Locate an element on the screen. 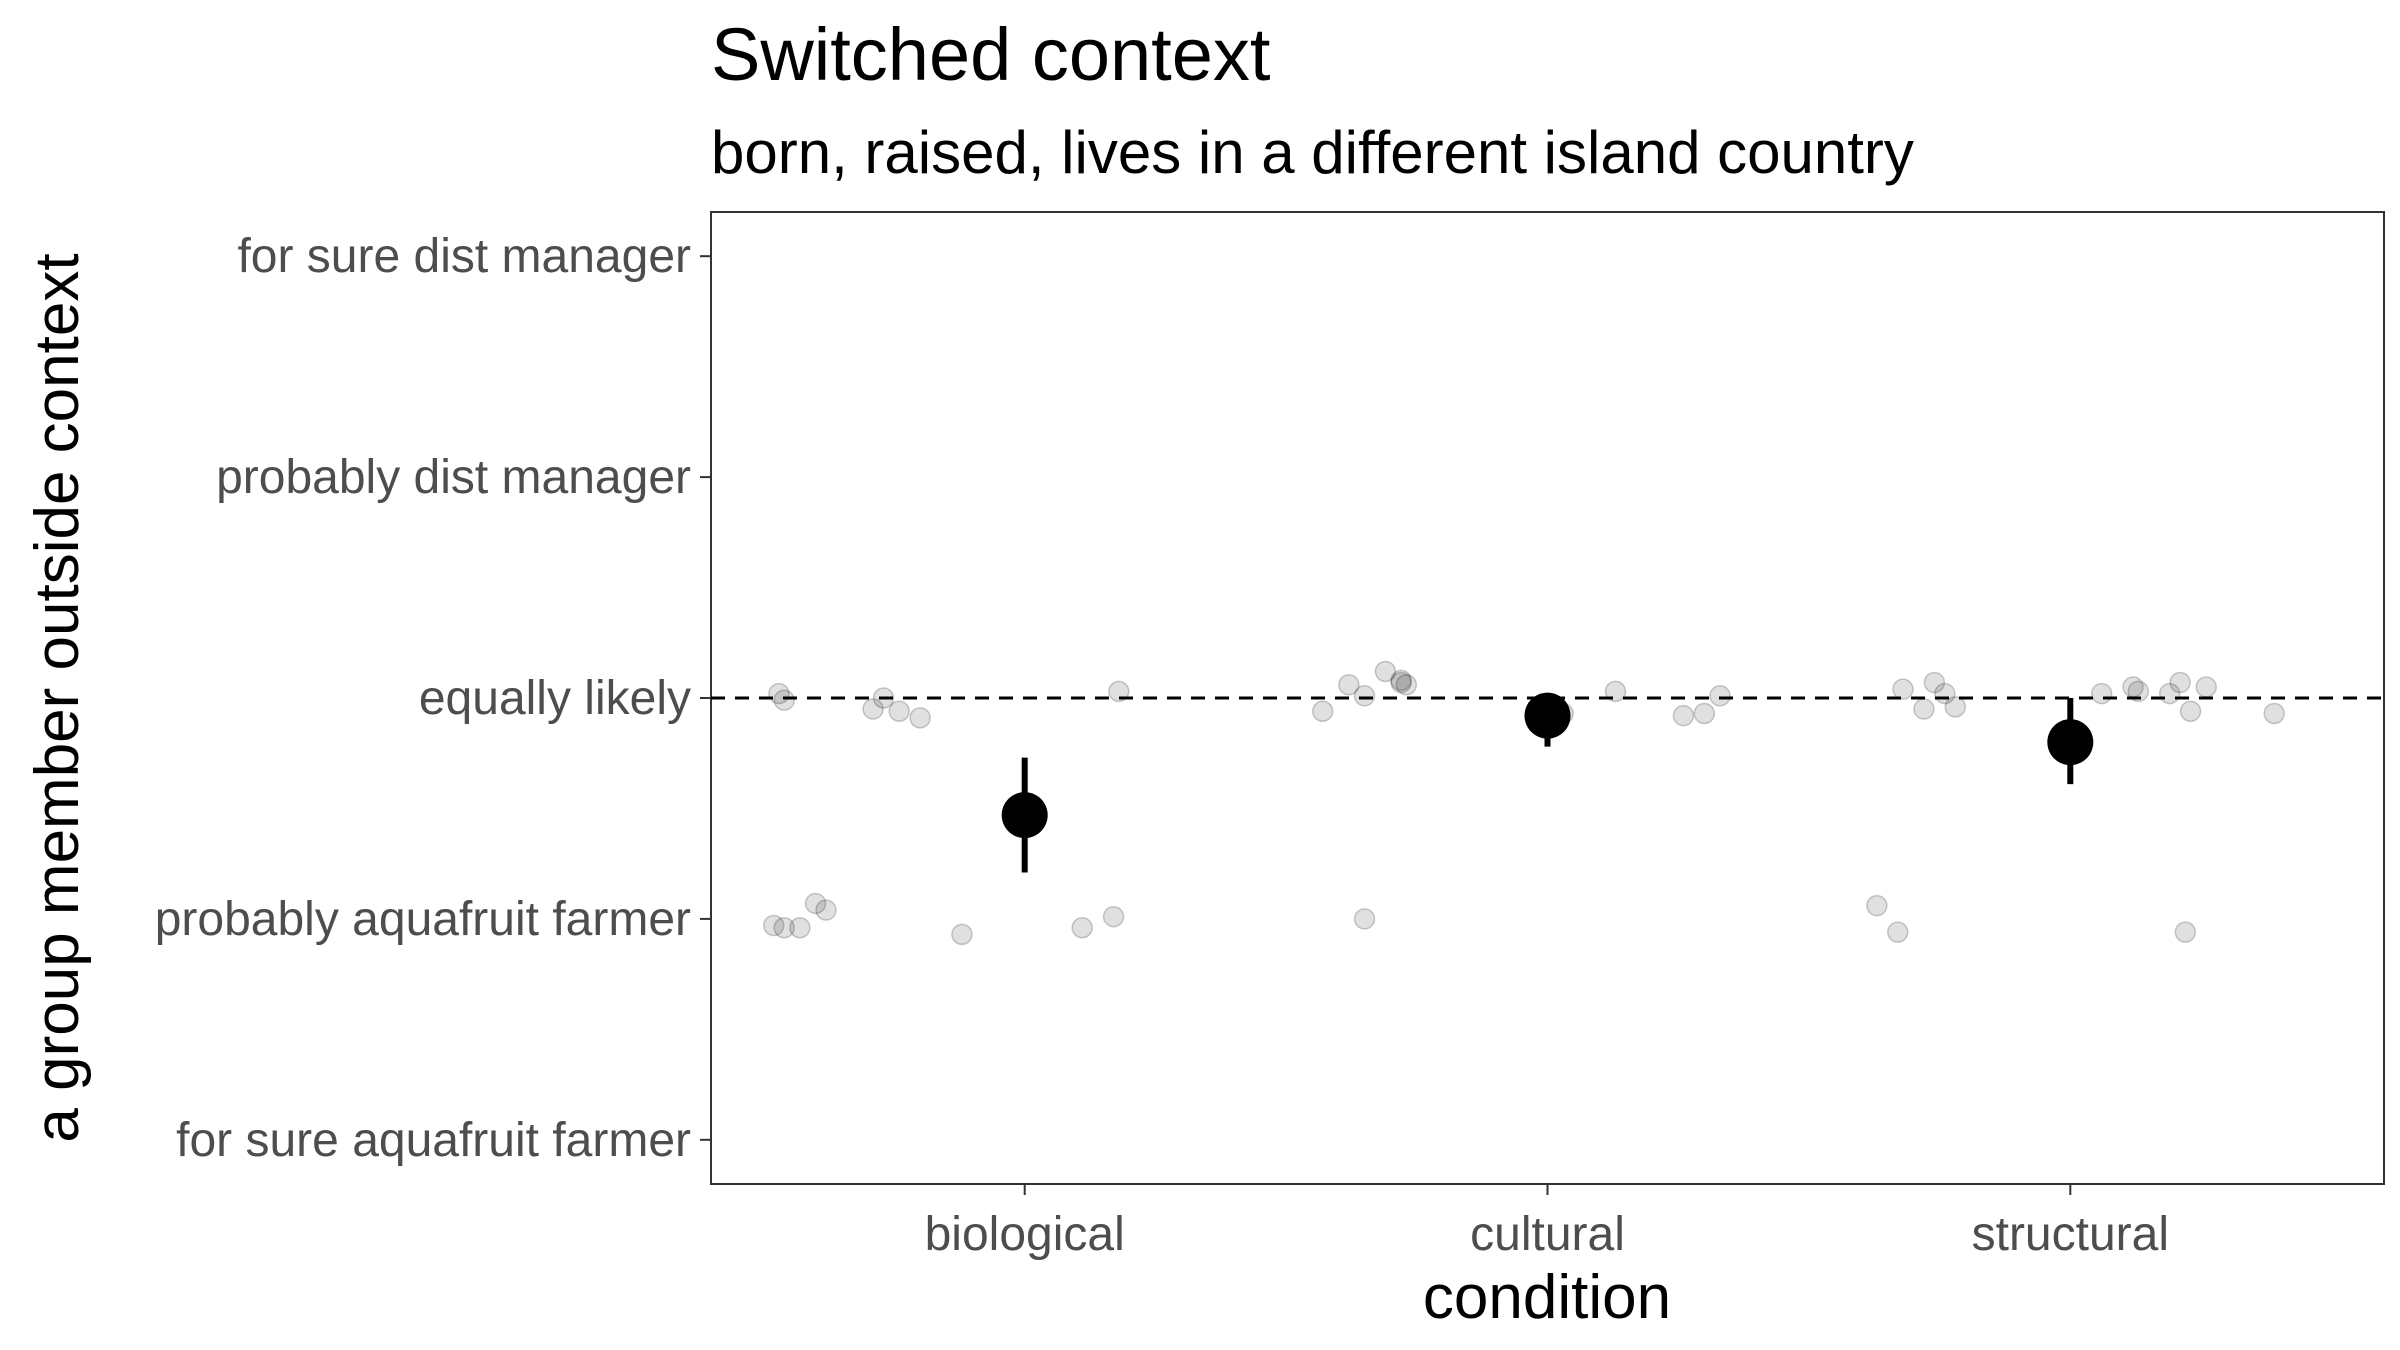 Image resolution: width=2400 pixels, height=1350 pixels. y-tick-label: for sure dist manager is located at coordinates (464, 256).